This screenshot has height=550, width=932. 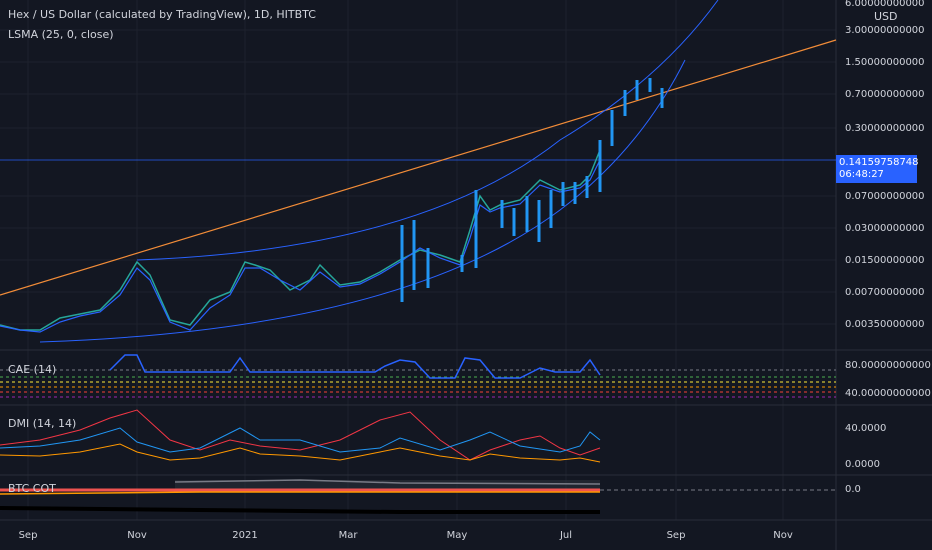 What do you see at coordinates (885, 62) in the screenshot?
I see `price-tick: 1.50000000000` at bounding box center [885, 62].